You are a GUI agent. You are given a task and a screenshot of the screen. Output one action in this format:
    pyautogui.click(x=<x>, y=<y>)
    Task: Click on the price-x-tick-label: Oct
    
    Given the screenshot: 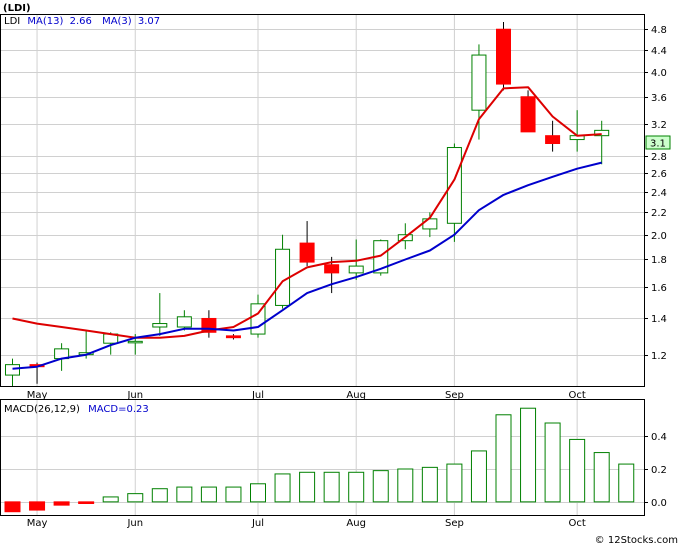 What is the action you would take?
    pyautogui.click(x=577, y=395)
    